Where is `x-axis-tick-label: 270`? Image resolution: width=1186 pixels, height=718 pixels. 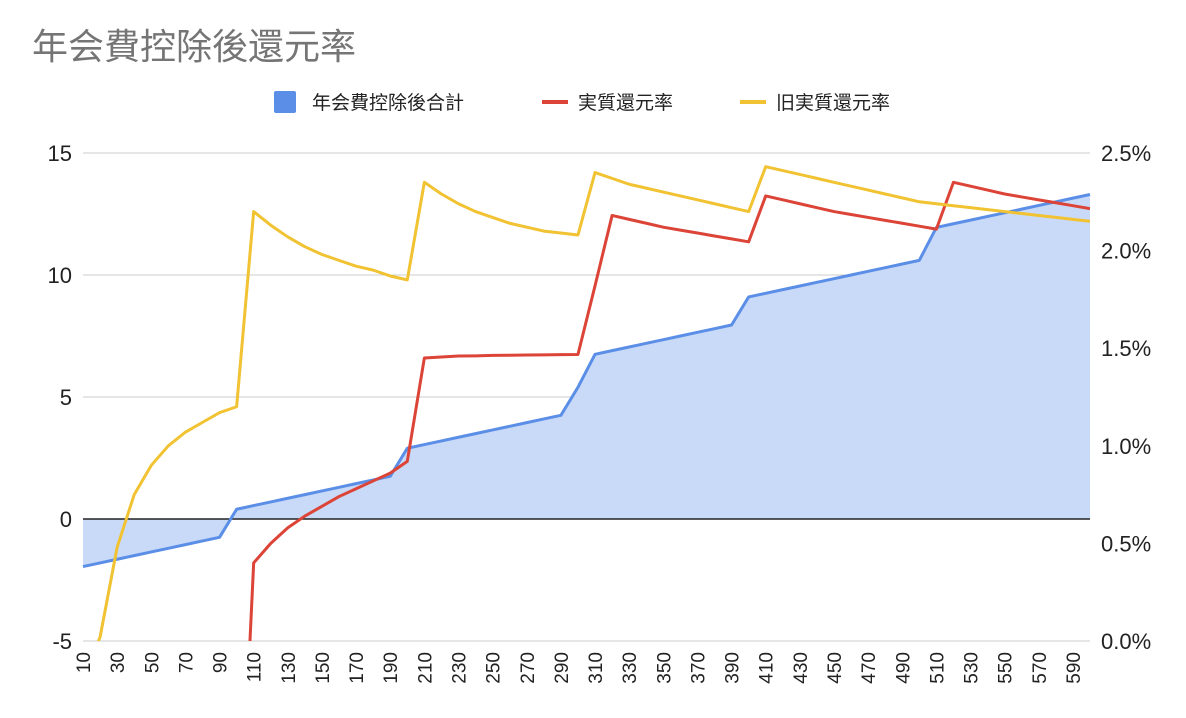
x-axis-tick-label: 270 is located at coordinates (528, 668).